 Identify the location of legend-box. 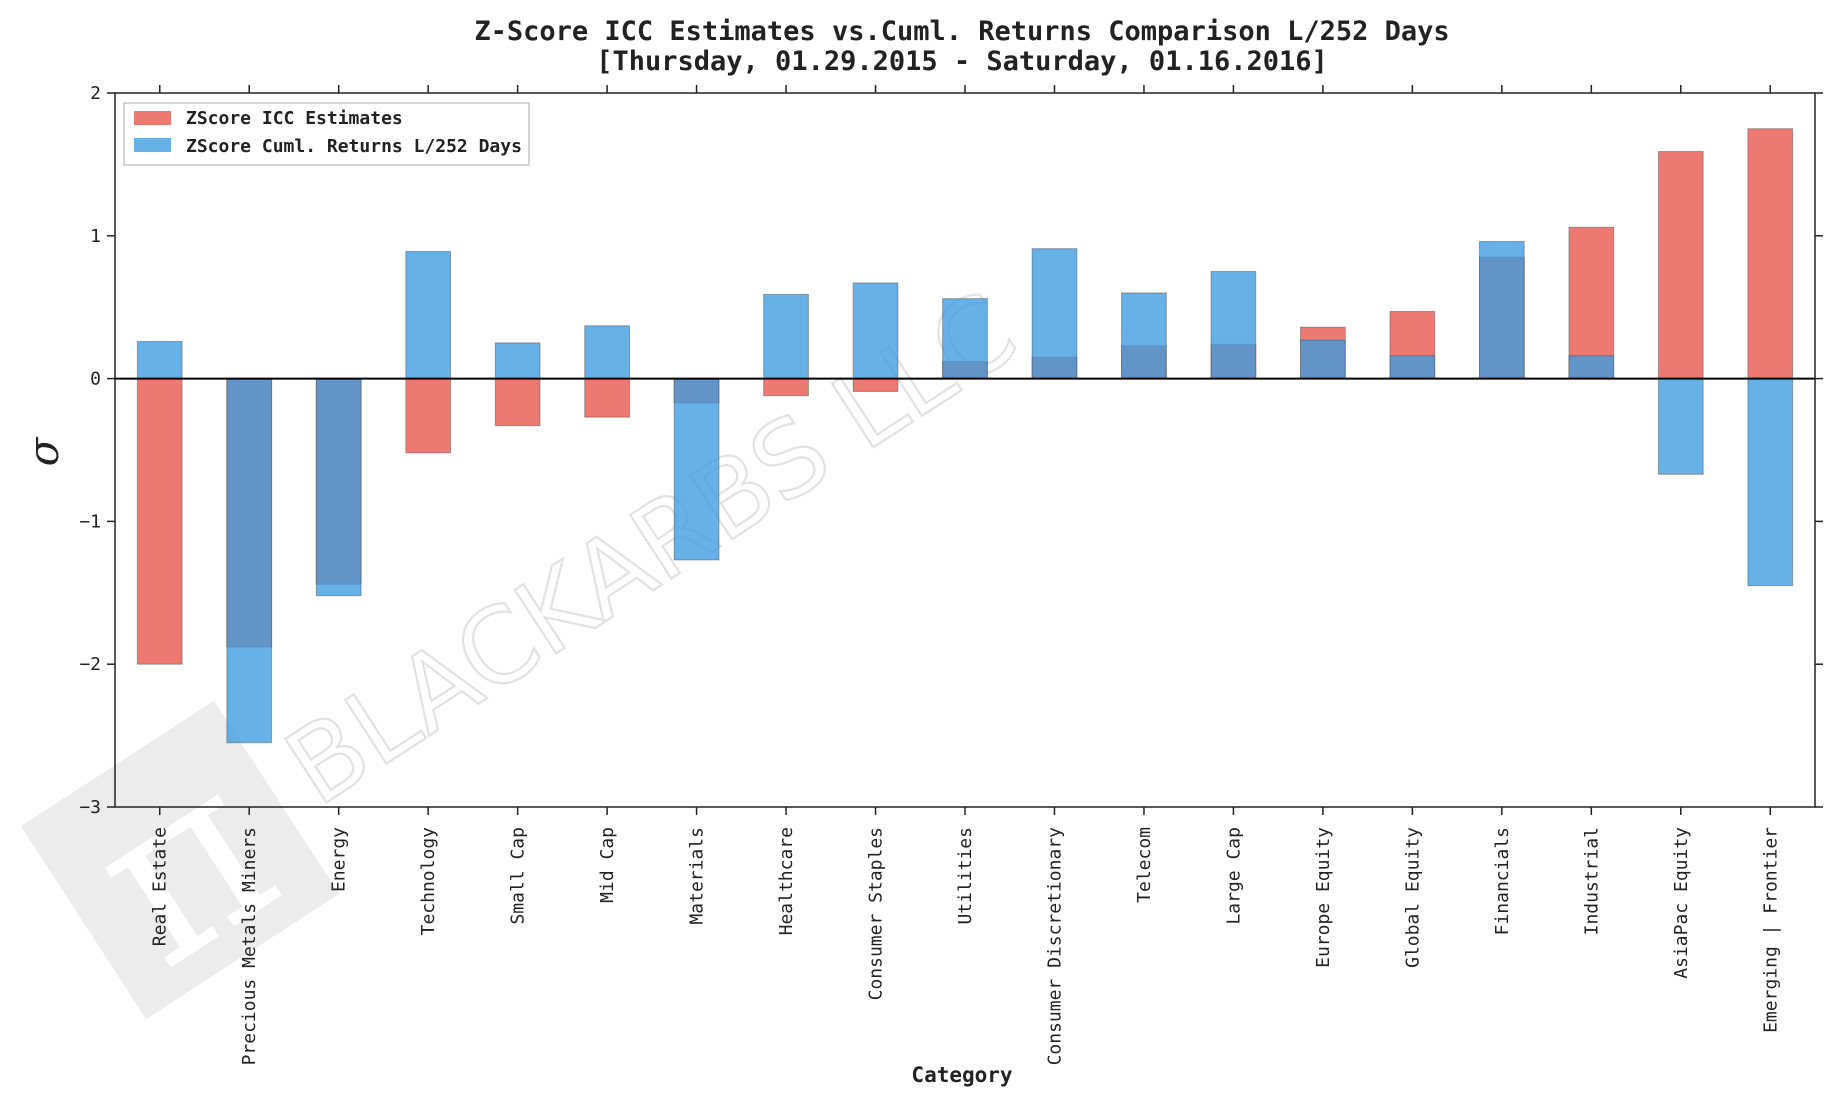
(326, 134).